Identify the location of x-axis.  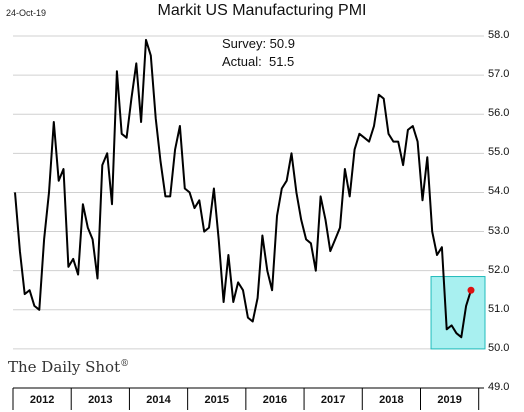
(248, 398).